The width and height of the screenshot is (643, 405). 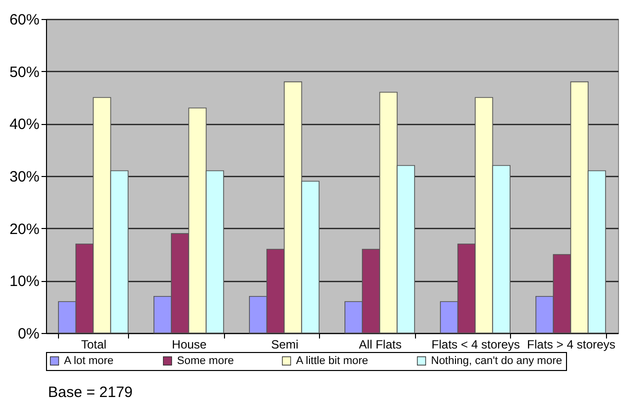 What do you see at coordinates (24, 177) in the screenshot?
I see `y-tick-label: 30%` at bounding box center [24, 177].